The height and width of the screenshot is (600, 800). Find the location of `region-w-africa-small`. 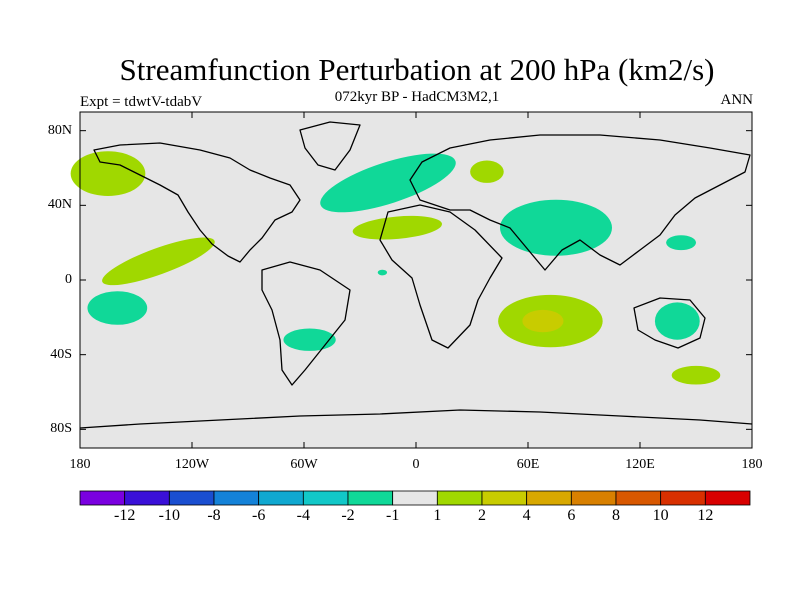

region-w-africa-small is located at coordinates (382, 272).